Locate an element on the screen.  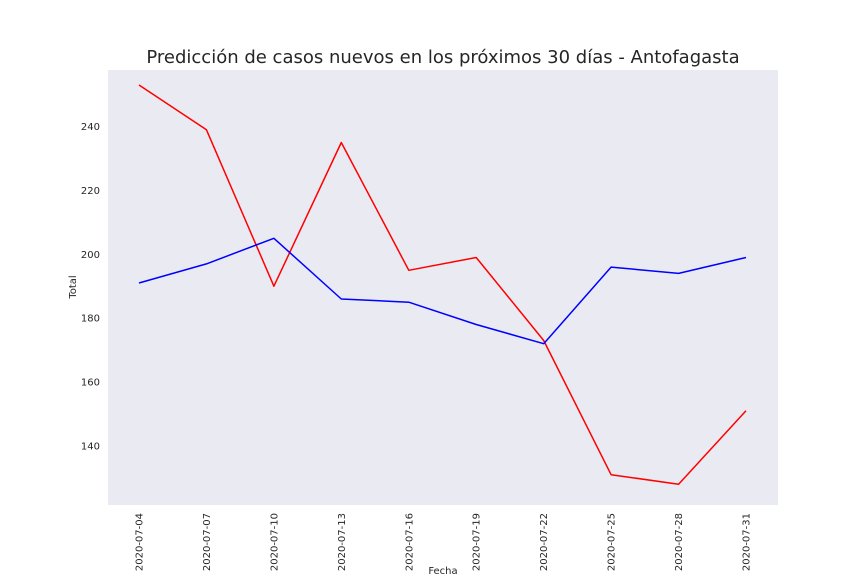
x-tick-label: 2020-07-07 is located at coordinates (207, 542).